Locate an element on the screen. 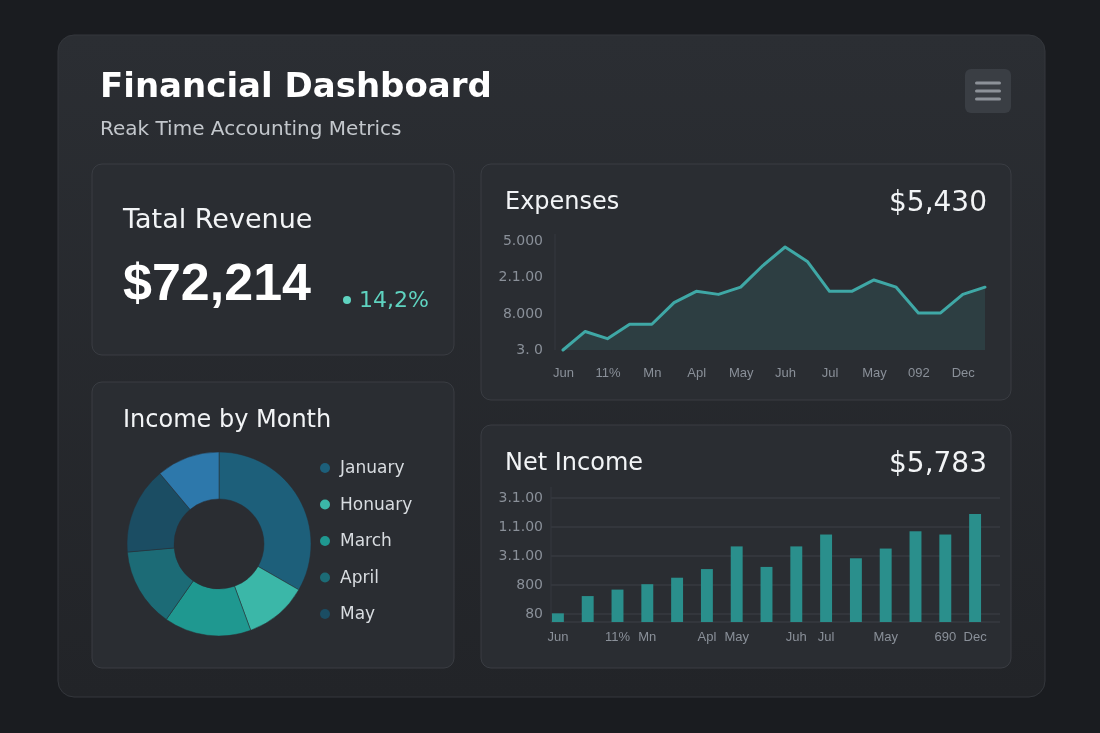 Image resolution: width=1100 pixels, height=733 pixels. legend-label: March is located at coordinates (366, 540).